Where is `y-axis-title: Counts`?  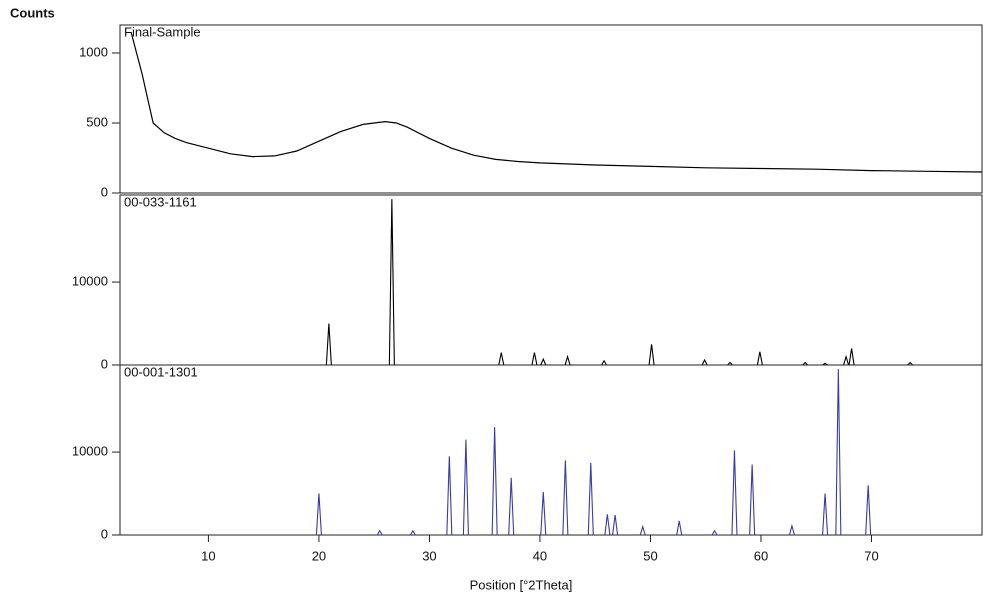
y-axis-title: Counts is located at coordinates (32, 12).